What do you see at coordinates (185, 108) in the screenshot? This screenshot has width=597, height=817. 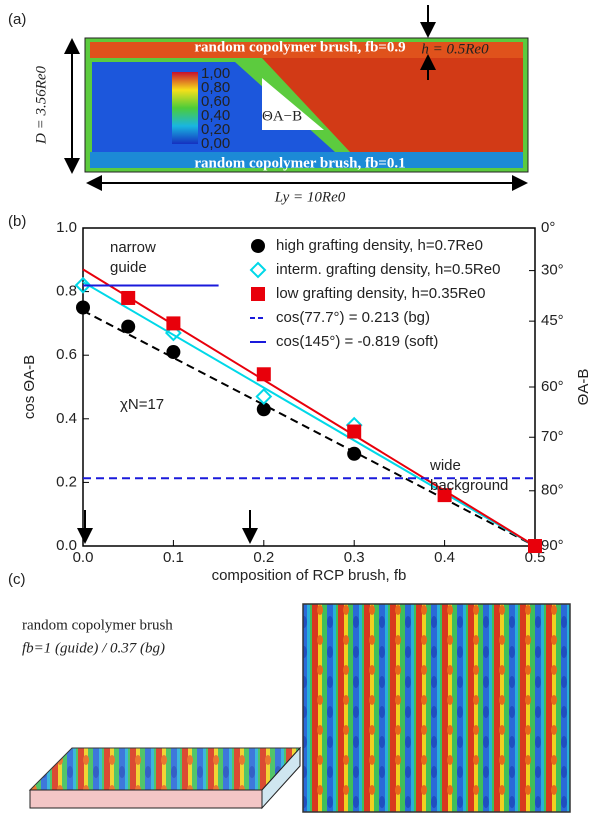 I see `colorbar` at bounding box center [185, 108].